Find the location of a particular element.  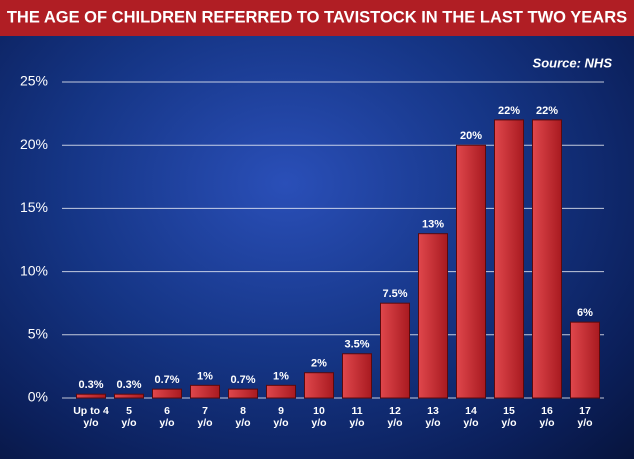

x-tick-label: 14 y/o is located at coordinates (471, 417).